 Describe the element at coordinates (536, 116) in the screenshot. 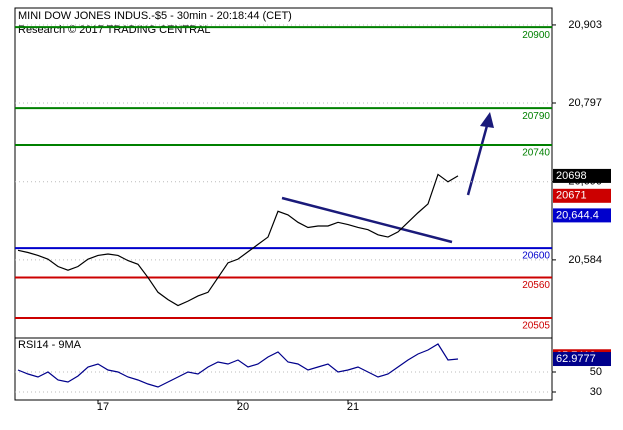

I see `level-label: 20790` at that location.